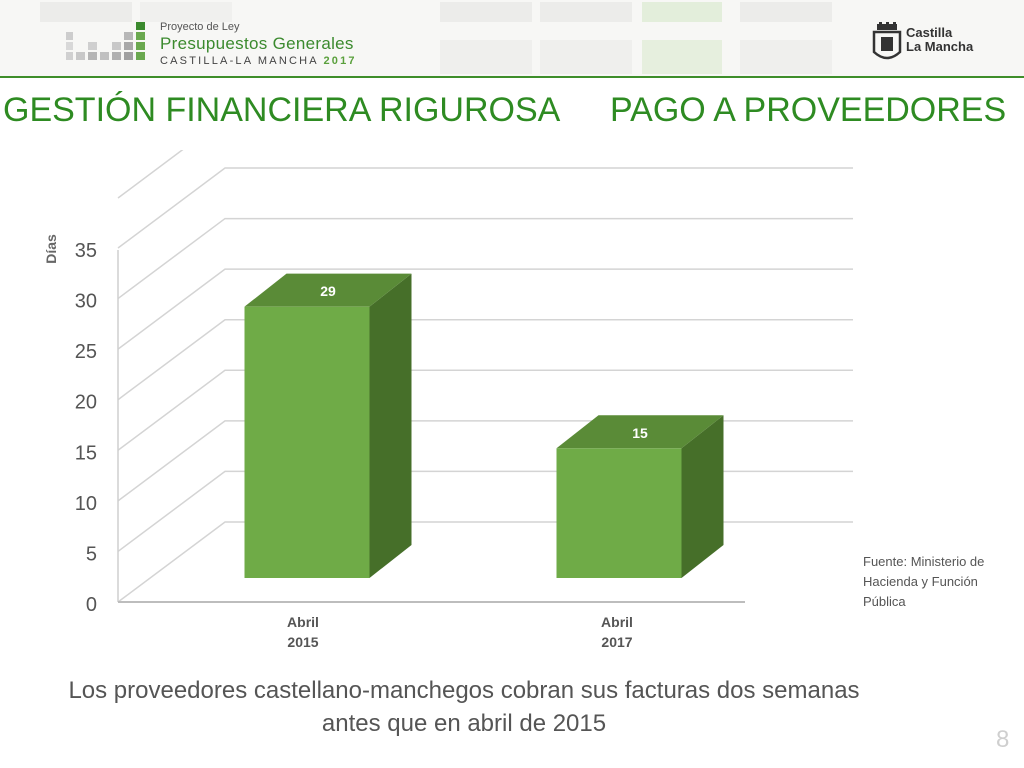 The width and height of the screenshot is (1024, 768). Describe the element at coordinates (86, 428) in the screenshot. I see `y-tick-labels: 0 5 10 15 20 25 30 35` at that location.